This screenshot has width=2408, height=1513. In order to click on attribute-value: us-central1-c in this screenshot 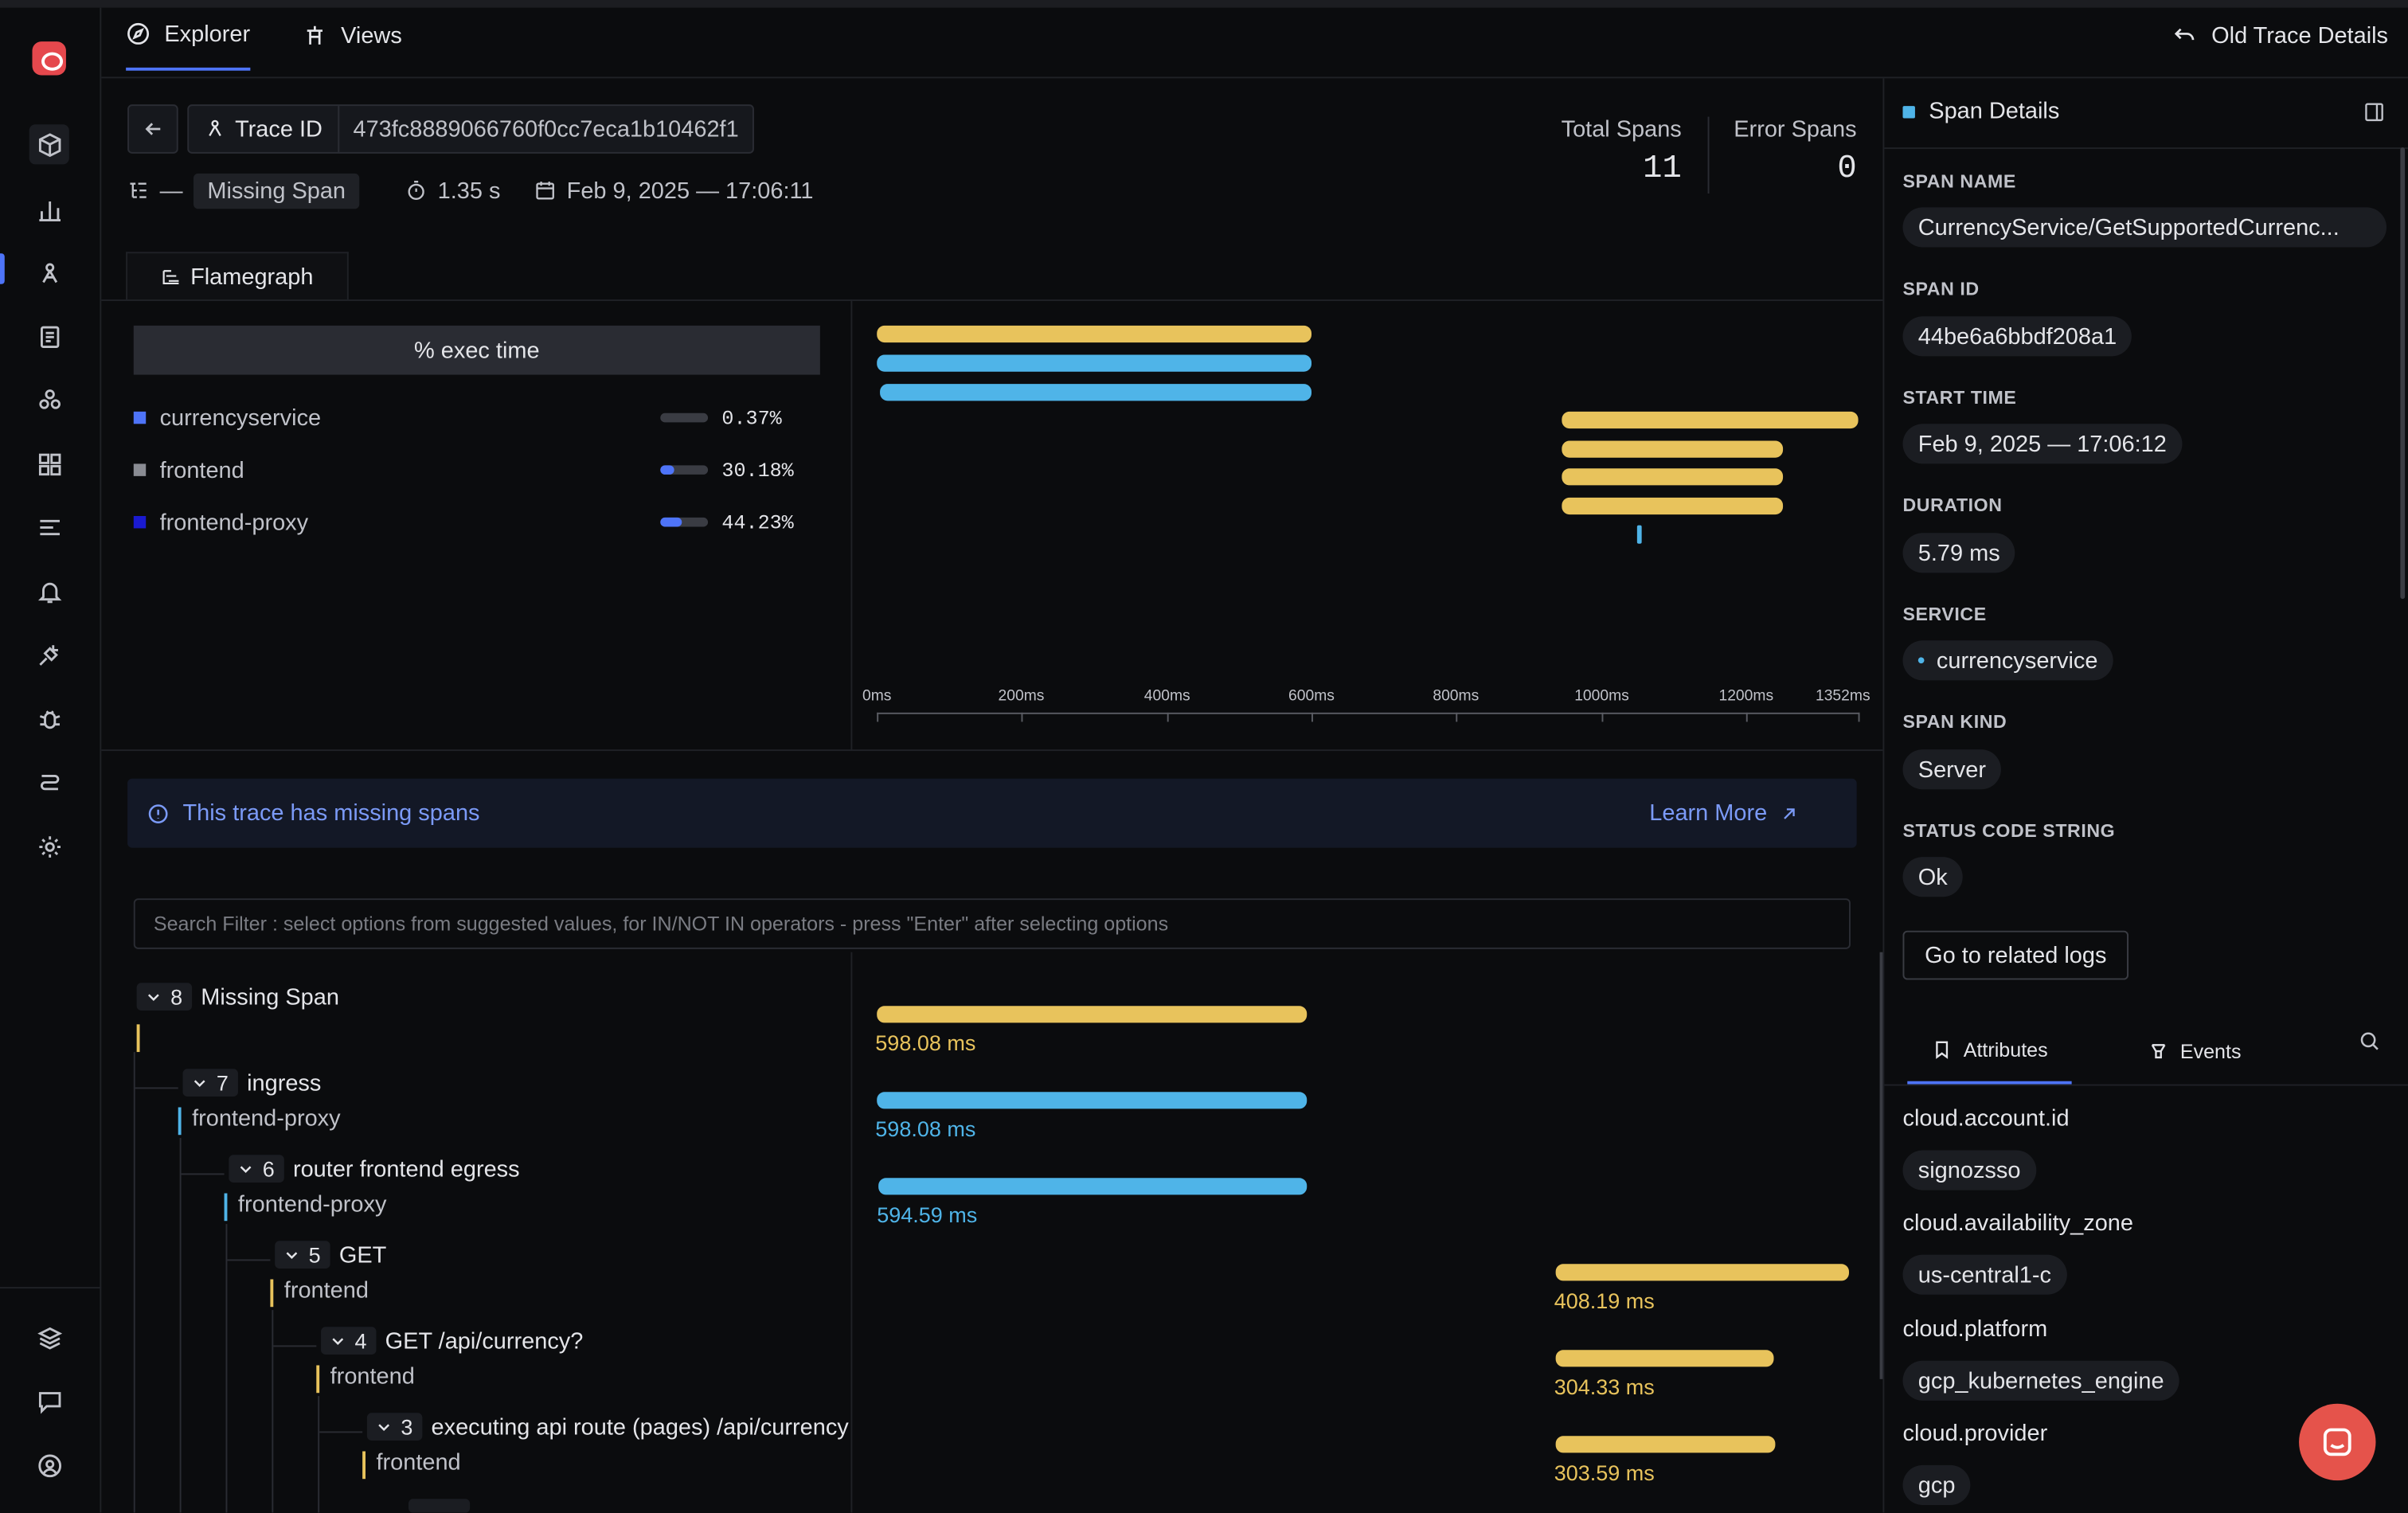, I will do `click(1984, 1274)`.